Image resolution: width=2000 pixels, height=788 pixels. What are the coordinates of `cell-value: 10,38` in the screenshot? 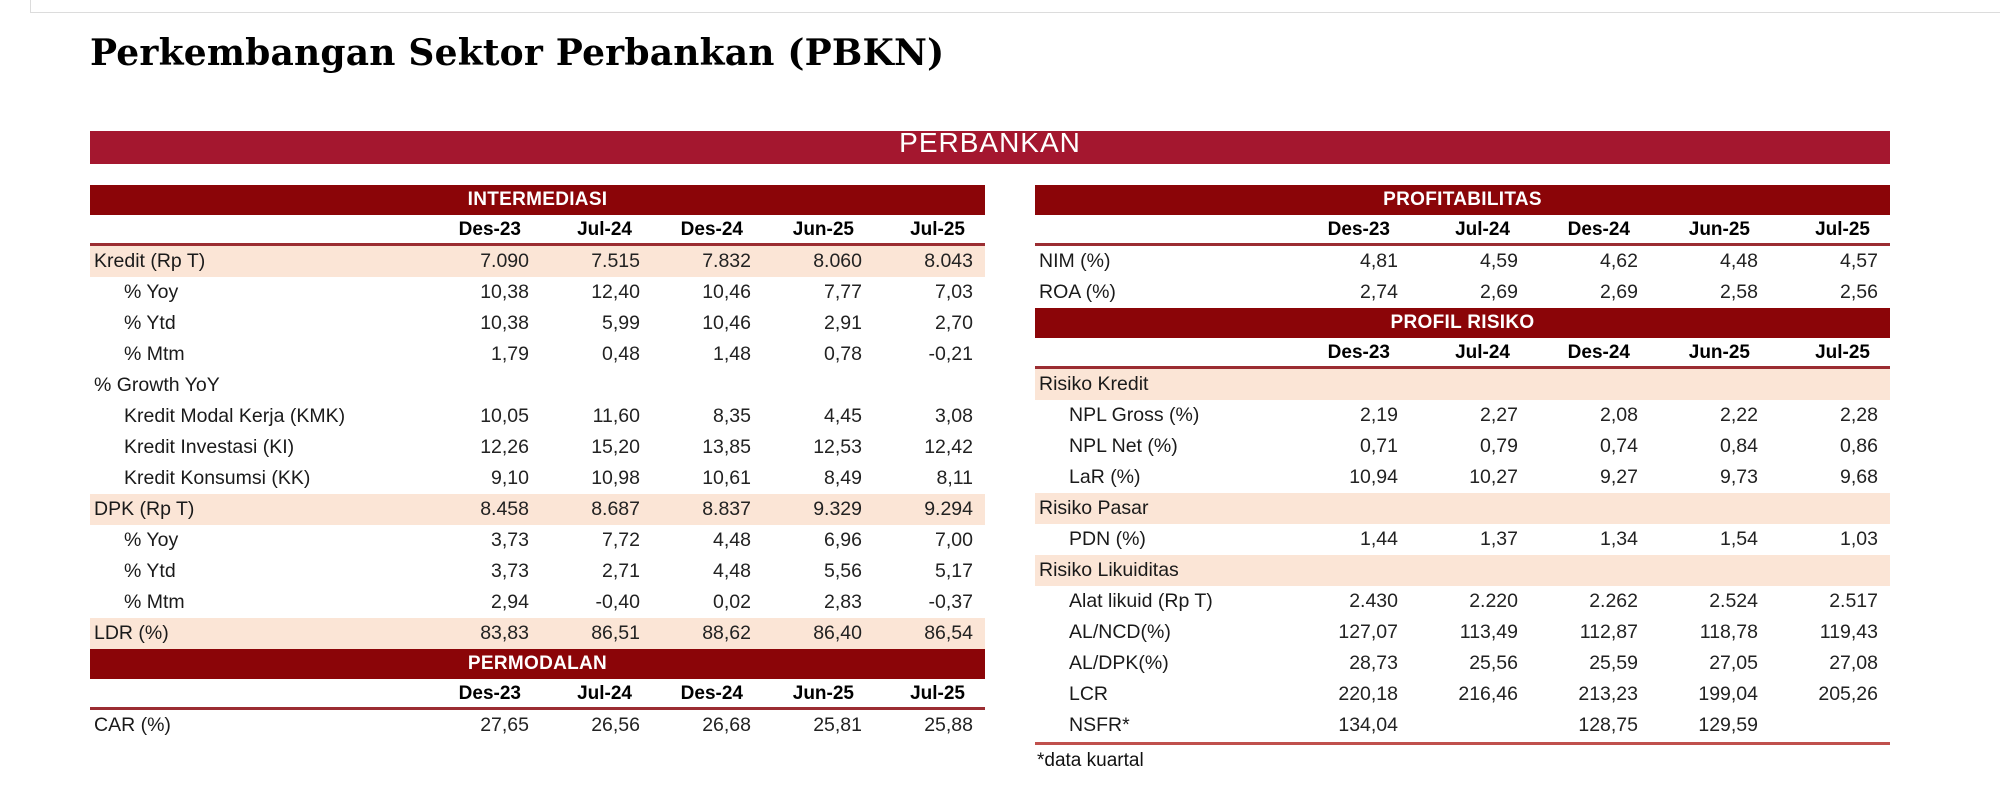 It's located at (504, 323).